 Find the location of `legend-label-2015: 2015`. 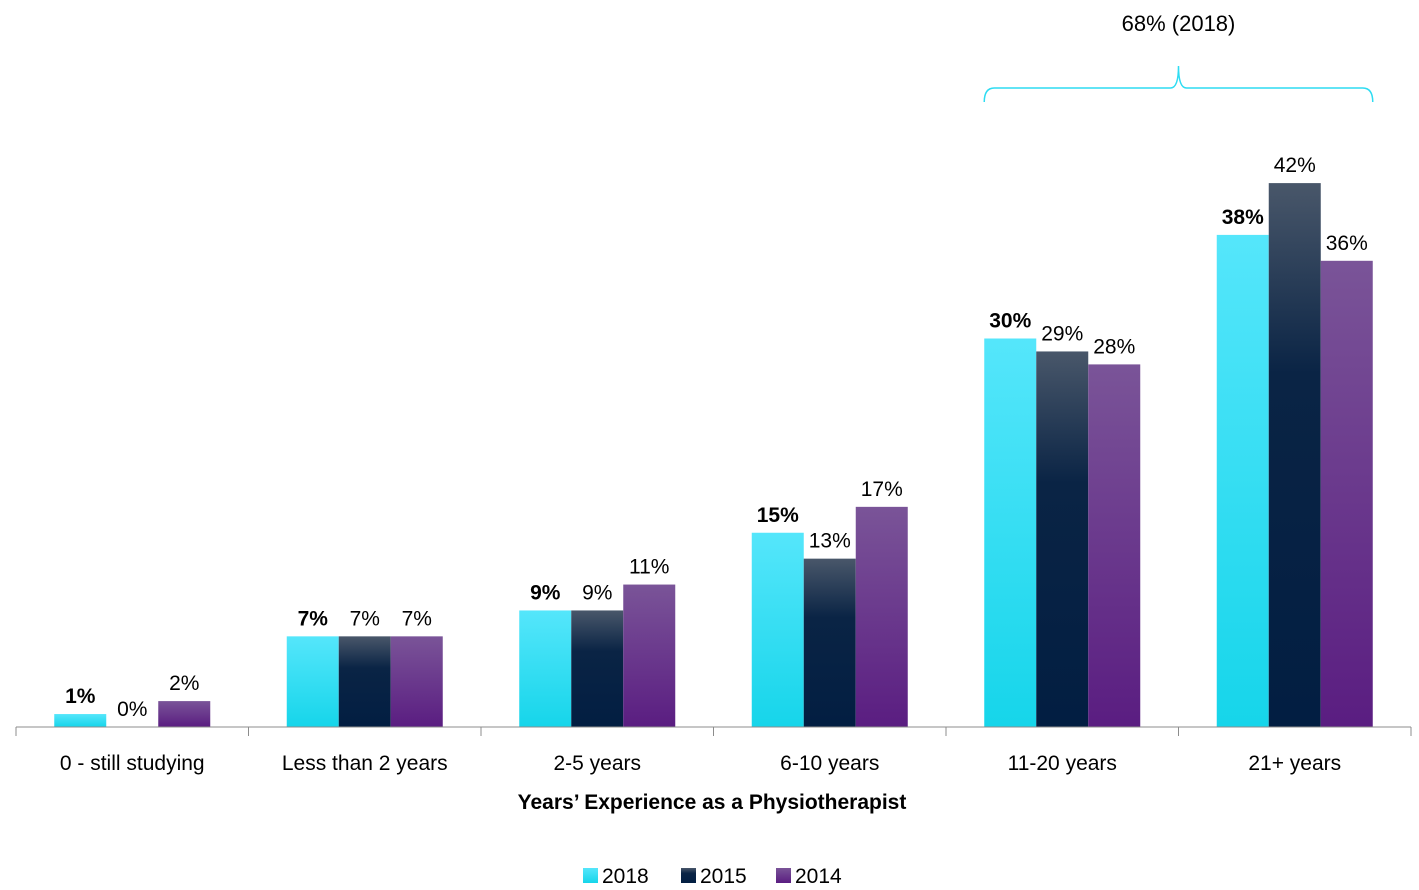

legend-label-2015: 2015 is located at coordinates (723, 876).